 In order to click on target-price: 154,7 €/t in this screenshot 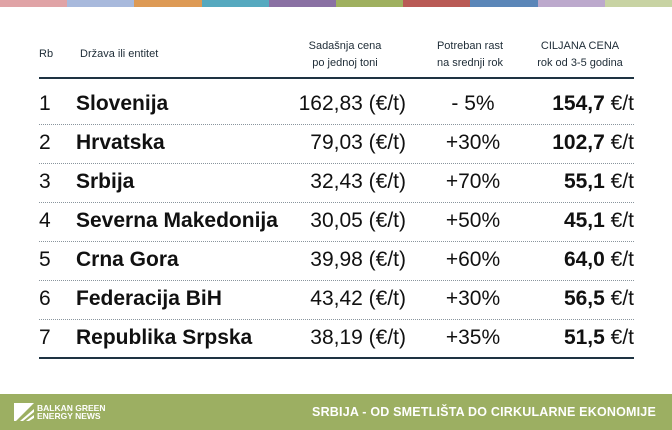, I will do `click(593, 104)`.